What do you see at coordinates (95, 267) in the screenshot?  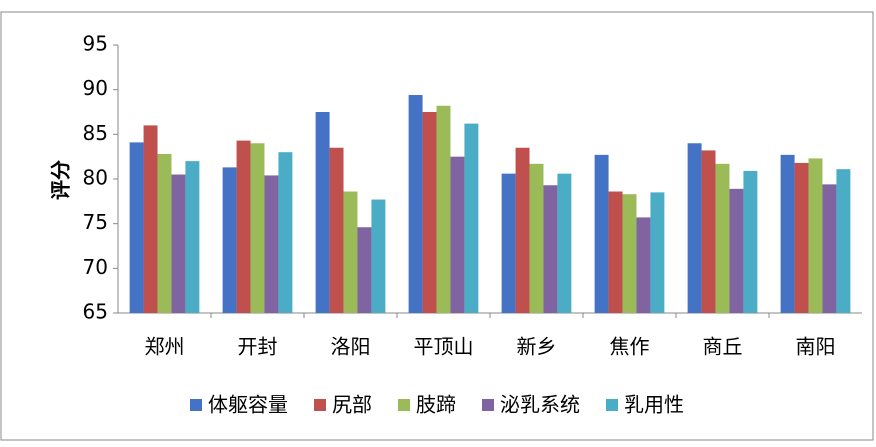 I see `y-tick-label: 70` at bounding box center [95, 267].